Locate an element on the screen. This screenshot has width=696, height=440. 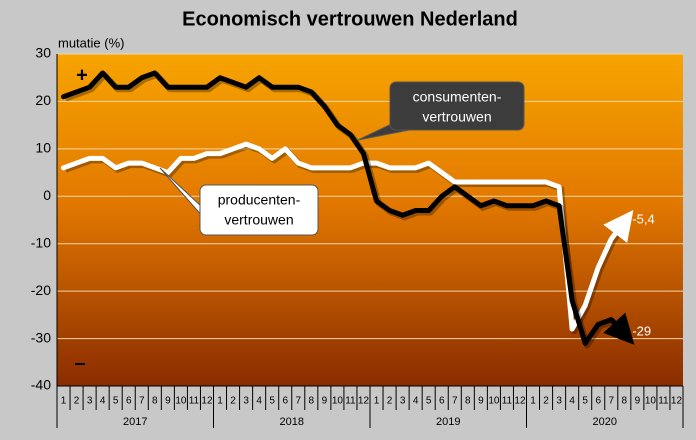
year-label: 2019 is located at coordinates (448, 422).